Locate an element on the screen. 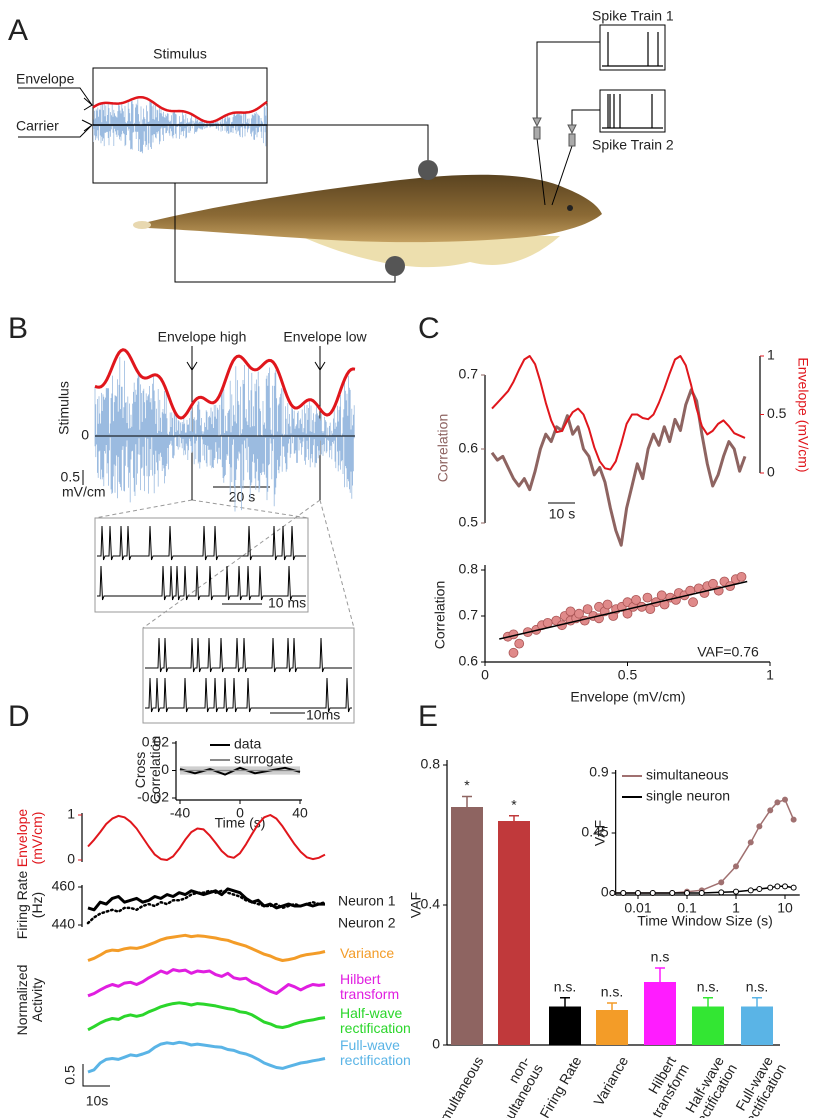  y-axis-label: Stimulus is located at coordinates (63, 408).